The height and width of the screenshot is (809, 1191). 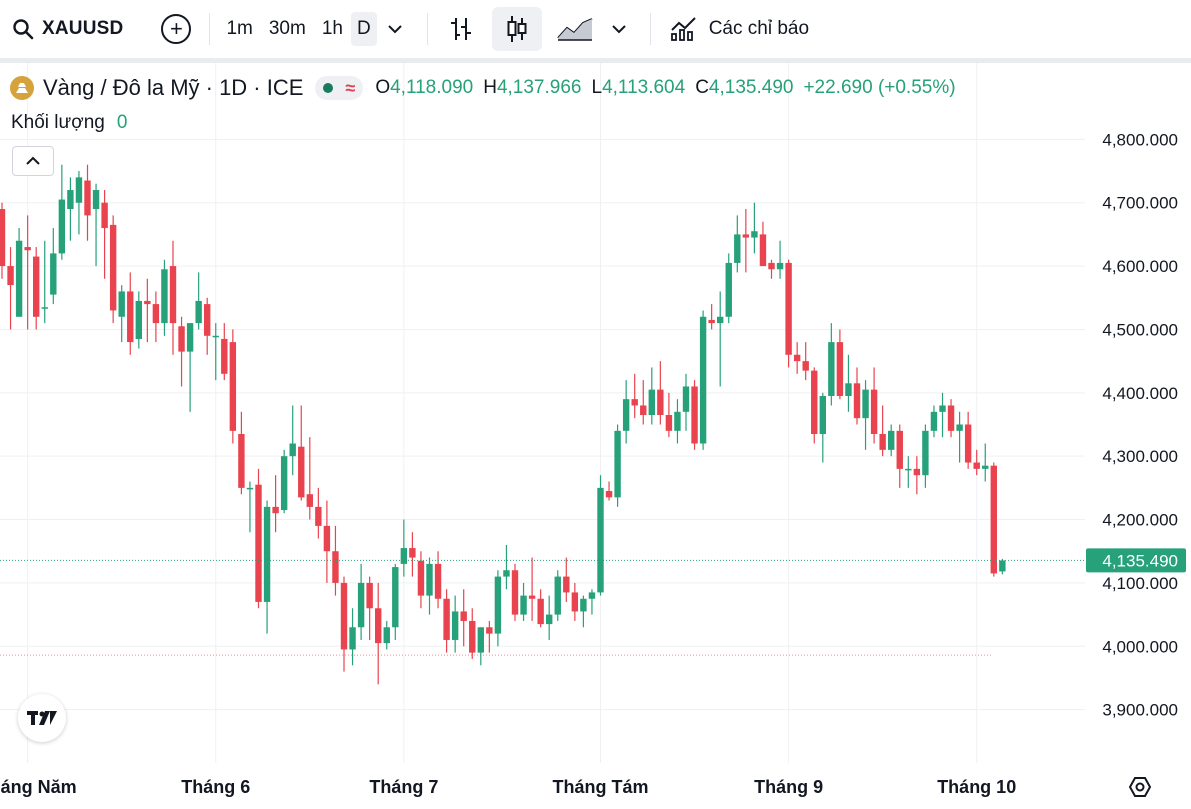 I want to click on candlestick-button, so click(x=516, y=29).